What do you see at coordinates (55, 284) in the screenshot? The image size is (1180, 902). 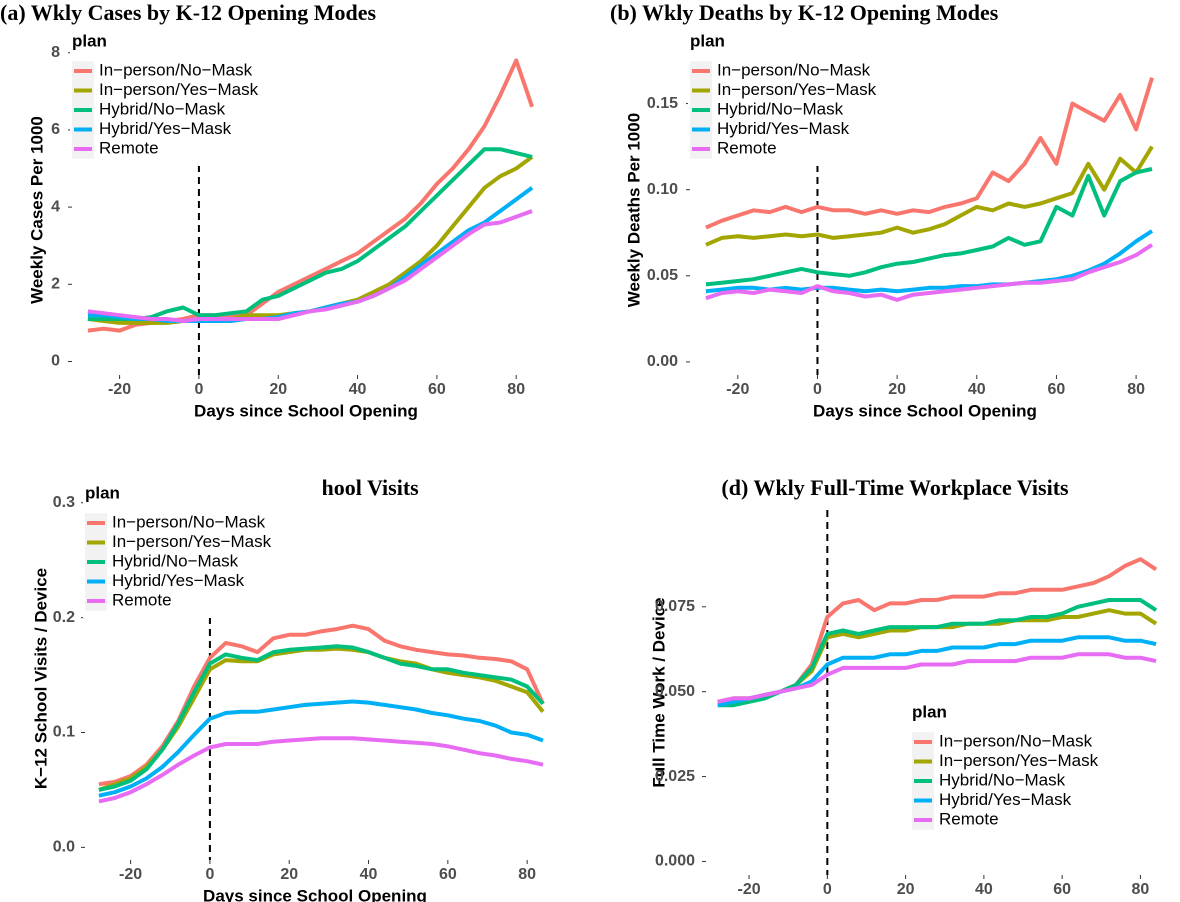 I see `y-tick-label: 2` at bounding box center [55, 284].